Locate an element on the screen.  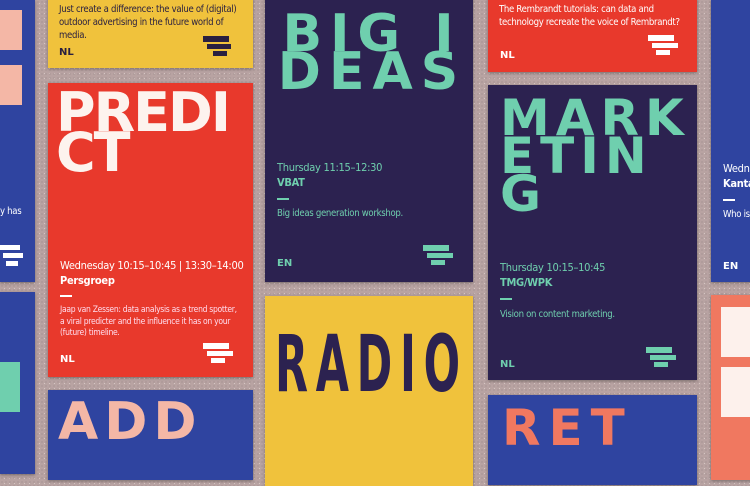
poster-left-desc: y has is located at coordinates (11, 211).